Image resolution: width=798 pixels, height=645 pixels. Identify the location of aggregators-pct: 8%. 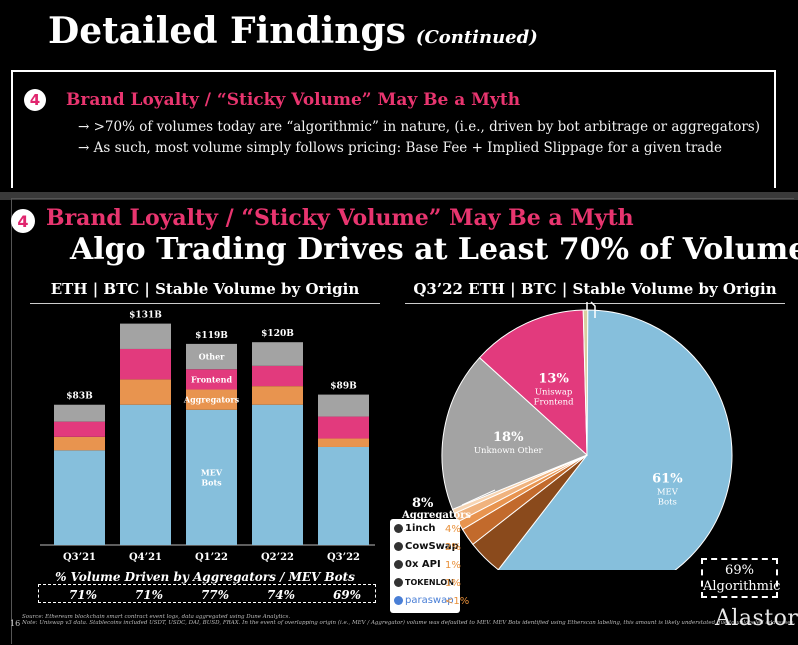
(423, 503).